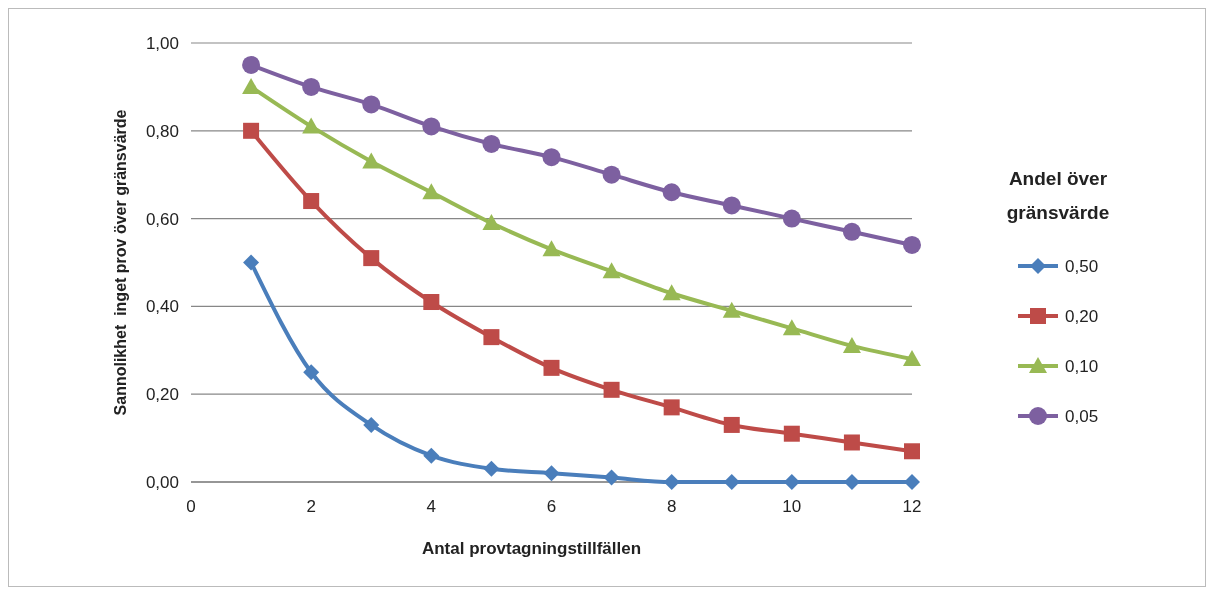 Image resolution: width=1214 pixels, height=595 pixels. Describe the element at coordinates (1082, 416) in the screenshot. I see `legend-label: 0,05` at that location.